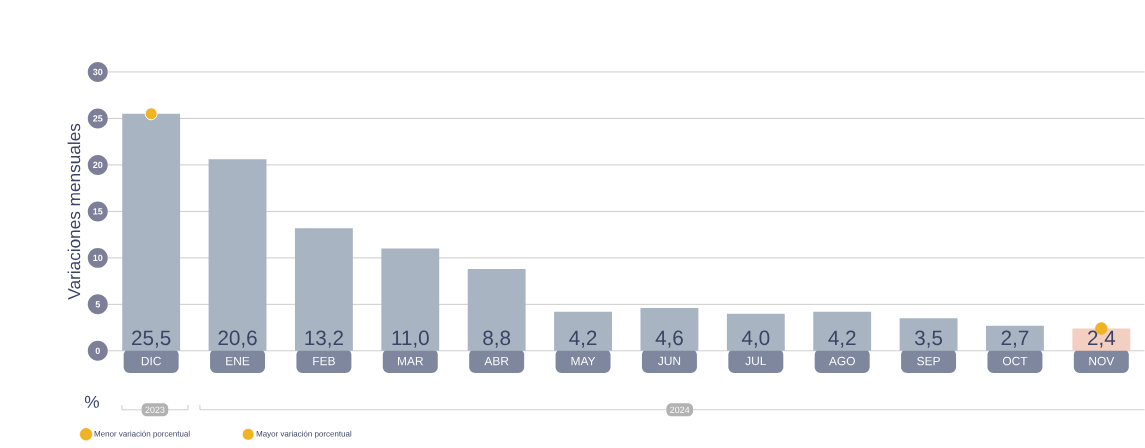  Describe the element at coordinates (151, 339) in the screenshot. I see `data-label: 25,5` at that location.